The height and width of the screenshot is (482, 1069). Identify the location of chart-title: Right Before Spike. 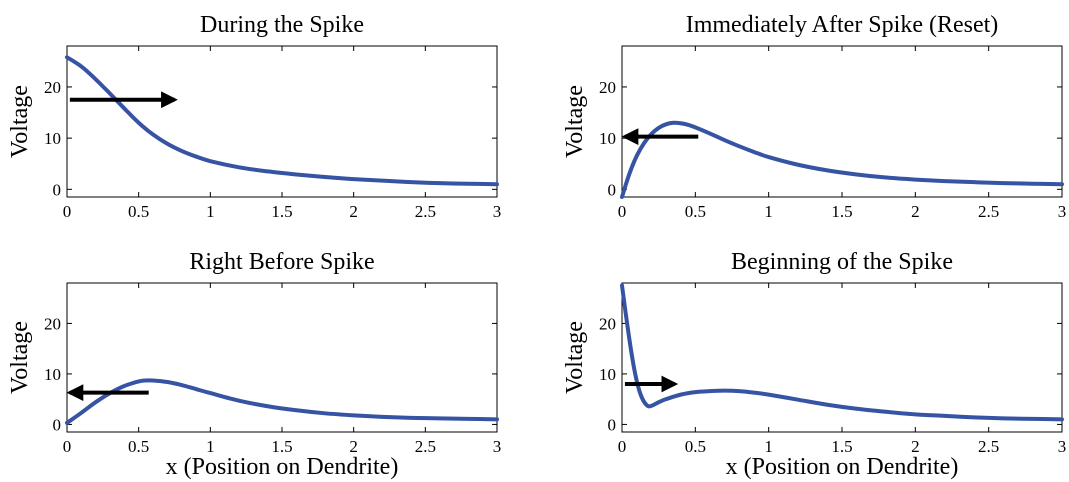
(281, 262).